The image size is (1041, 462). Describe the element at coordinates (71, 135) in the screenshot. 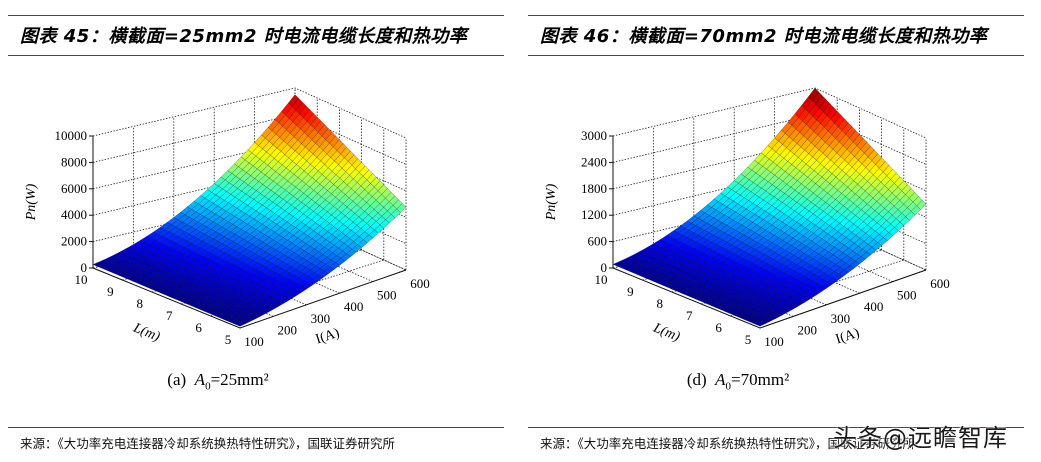

I see `svg-text: 10000` at that location.